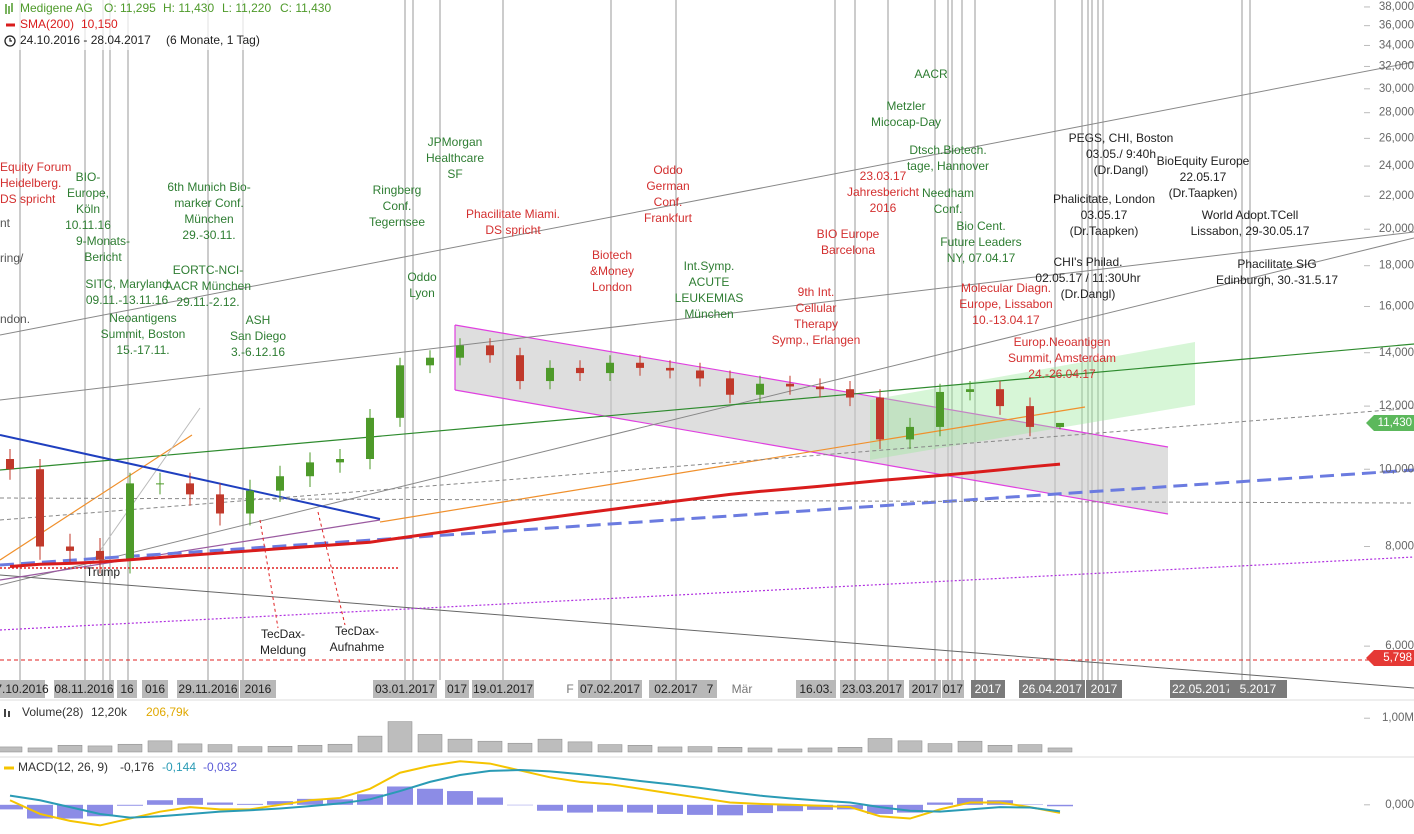 Image resolution: width=1414 pixels, height=834 pixels. I want to click on x-date-label: 19.01.2017, so click(503, 689).